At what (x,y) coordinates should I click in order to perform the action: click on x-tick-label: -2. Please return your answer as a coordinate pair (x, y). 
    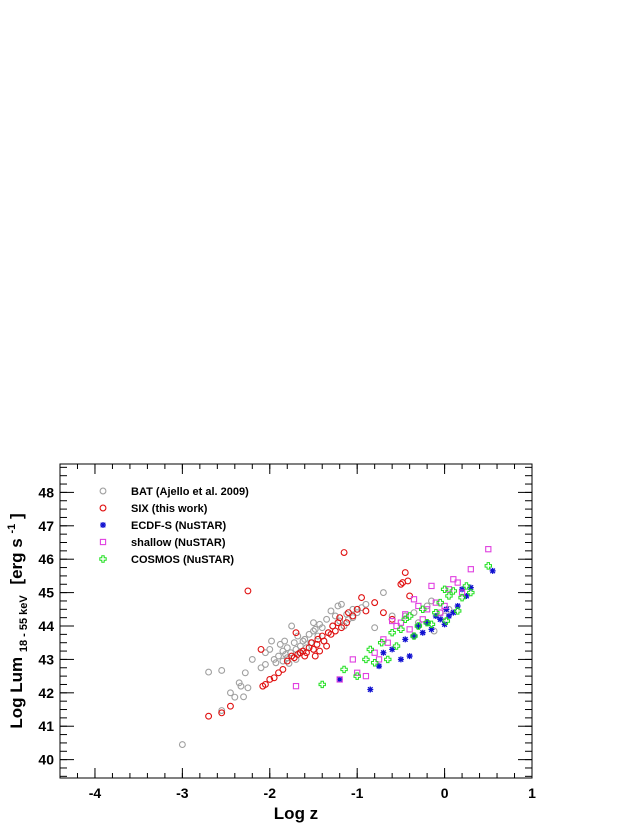
    Looking at the image, I should click on (270, 793).